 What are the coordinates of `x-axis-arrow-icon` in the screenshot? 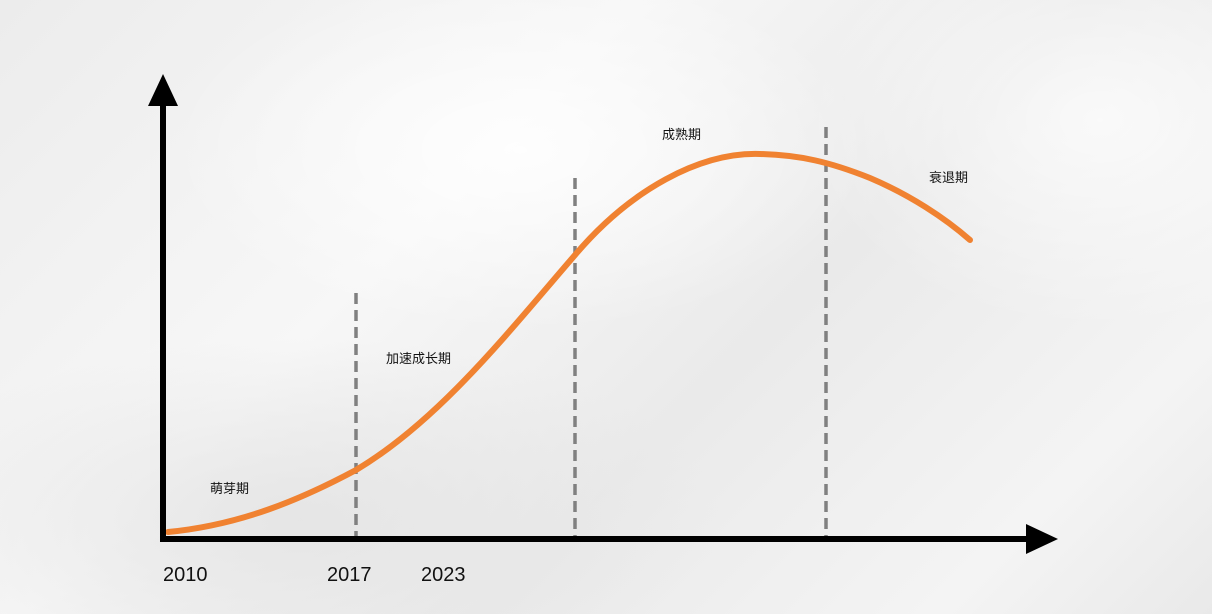 It's located at (1042, 539).